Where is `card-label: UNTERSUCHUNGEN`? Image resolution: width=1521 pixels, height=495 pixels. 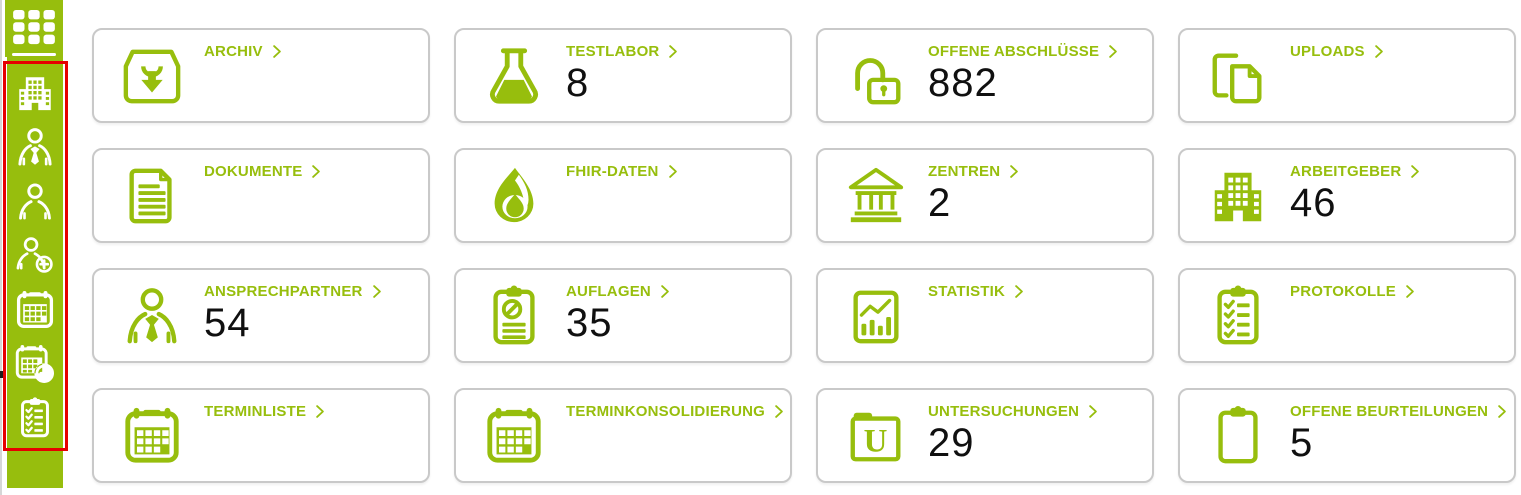 card-label: UNTERSUCHUNGEN is located at coordinates (1004, 411).